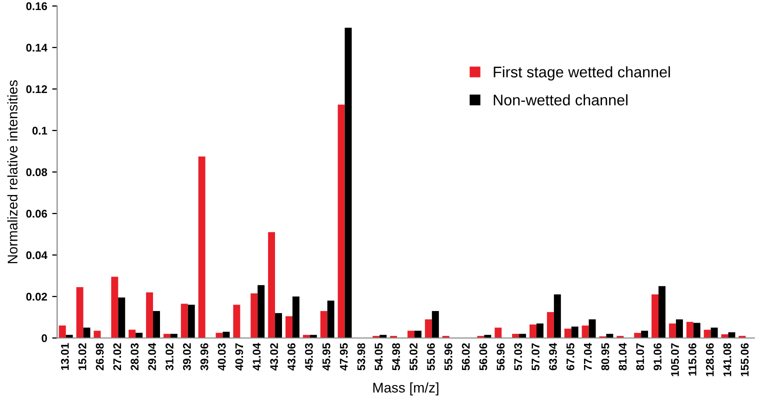 Image resolution: width=762 pixels, height=400 pixels. Describe the element at coordinates (570, 356) in the screenshot. I see `x-tick-label: 67.05` at that location.